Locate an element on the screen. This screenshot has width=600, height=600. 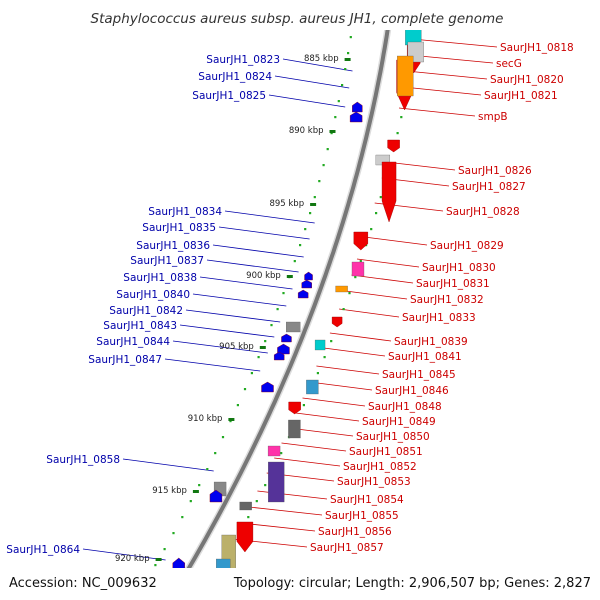
reverse-gene-label: SaurJH1_0838 is located at coordinates (160, 278).